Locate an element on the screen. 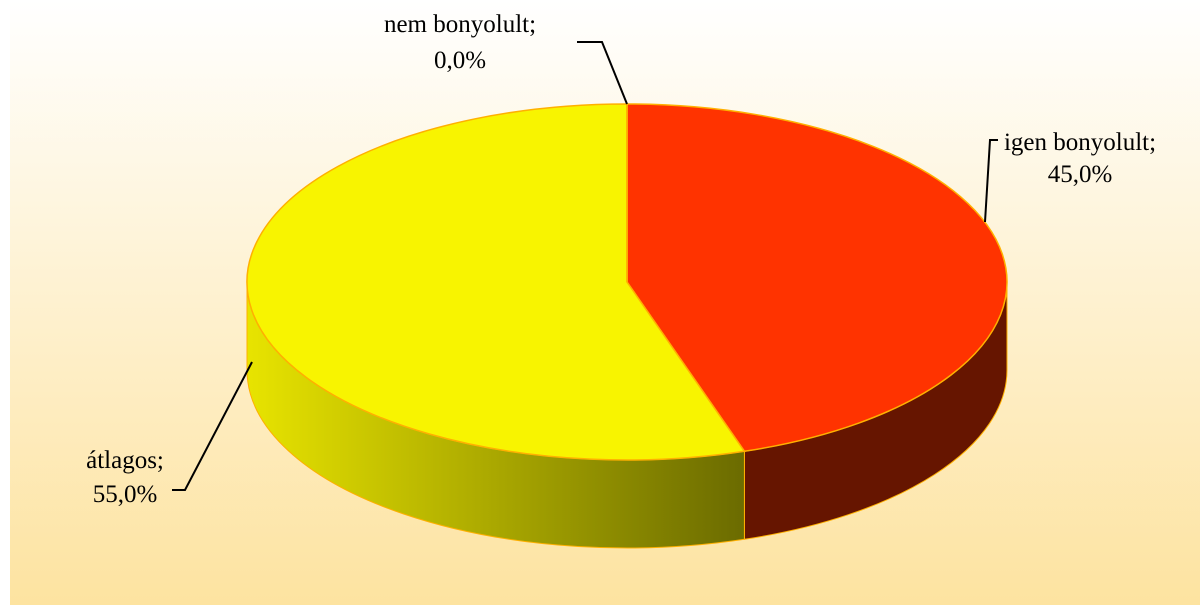  category-label: igen bonyolult; is located at coordinates (1080, 142).